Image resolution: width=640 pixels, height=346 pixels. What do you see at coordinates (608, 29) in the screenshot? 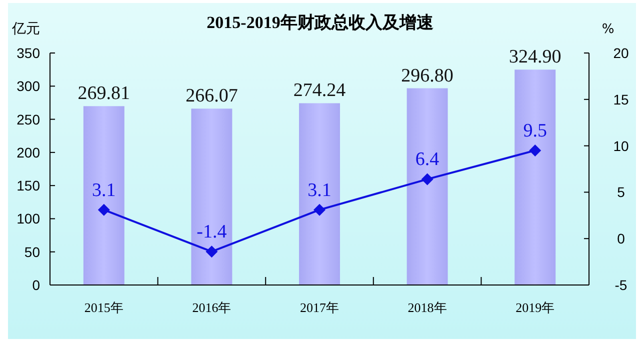
I see `y2-axis-title: %` at bounding box center [608, 29].